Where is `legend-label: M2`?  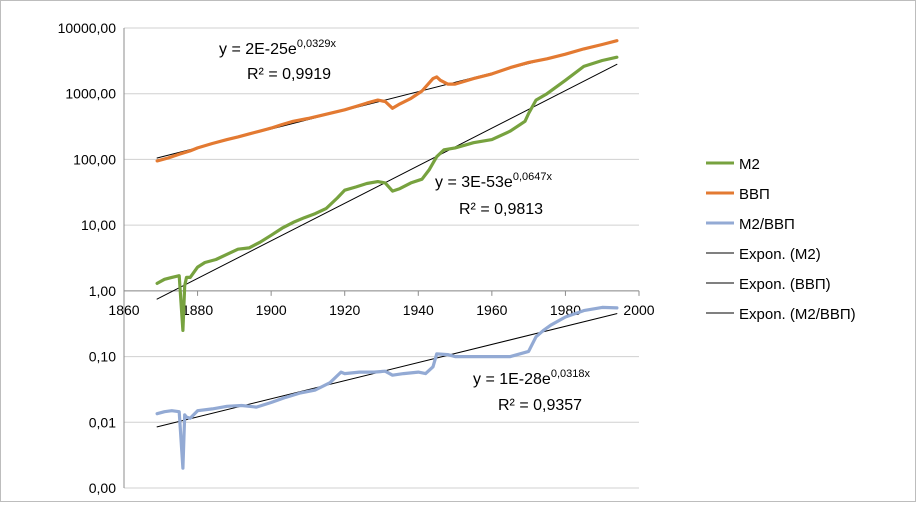 legend-label: M2 is located at coordinates (749, 164).